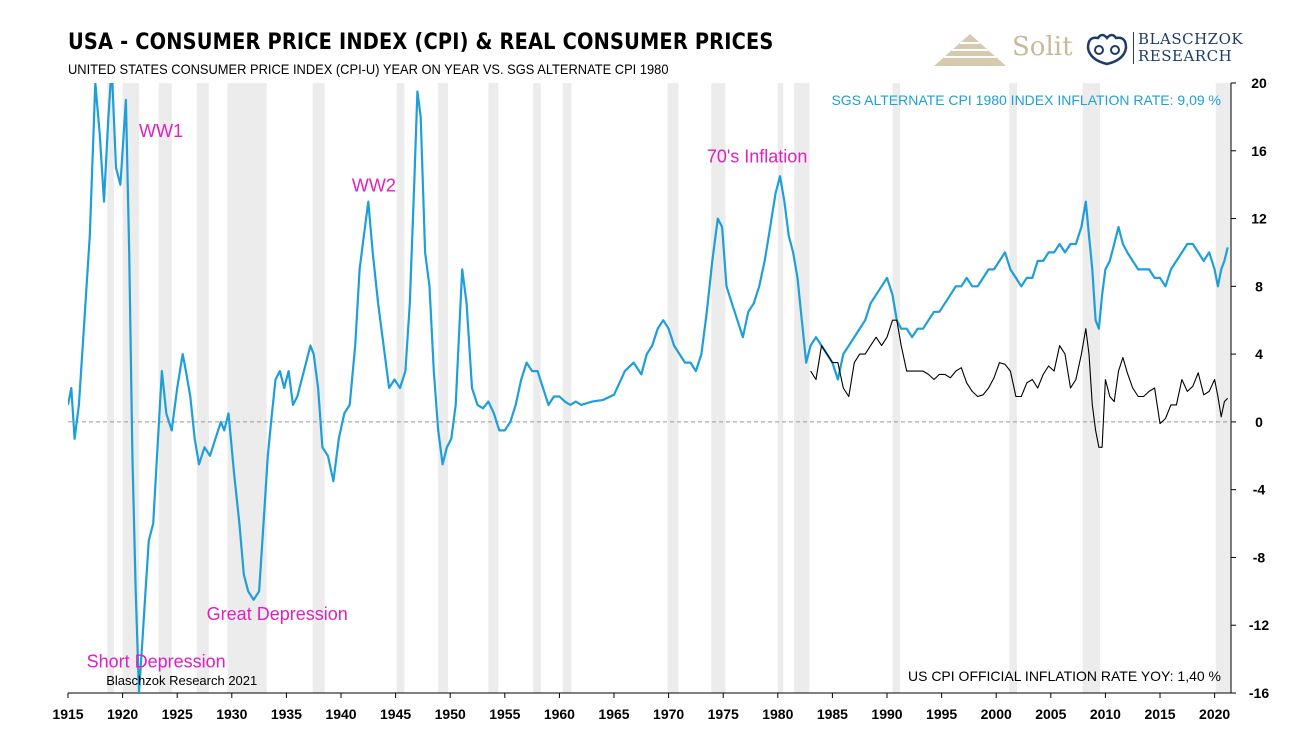  What do you see at coordinates (67, 714) in the screenshot?
I see `x-tick-label: 1915` at bounding box center [67, 714].